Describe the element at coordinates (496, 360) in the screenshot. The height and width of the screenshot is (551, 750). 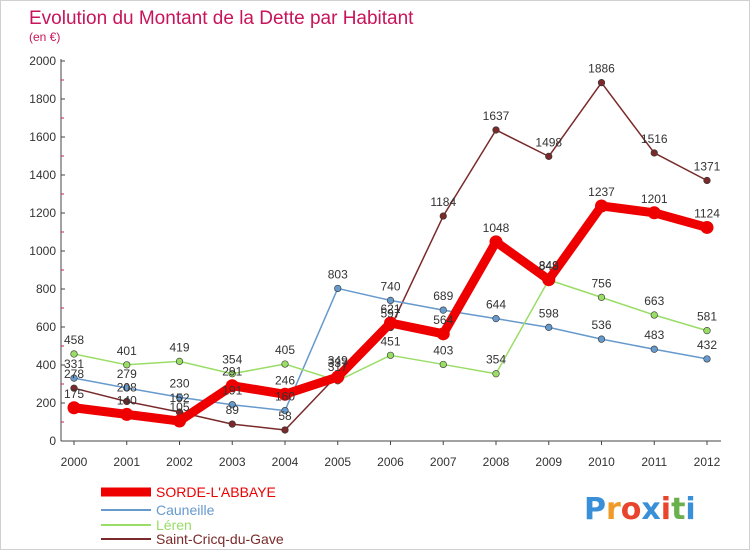
I see `data-label: 354` at that location.